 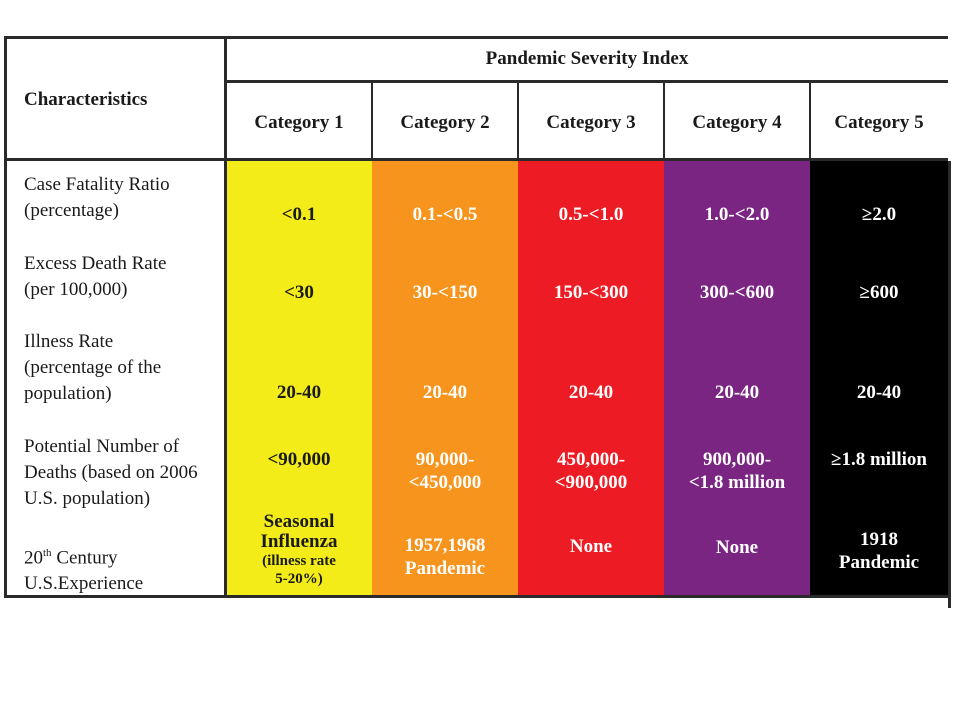 I want to click on cell-ir-cat4: 20-40, so click(x=737, y=392).